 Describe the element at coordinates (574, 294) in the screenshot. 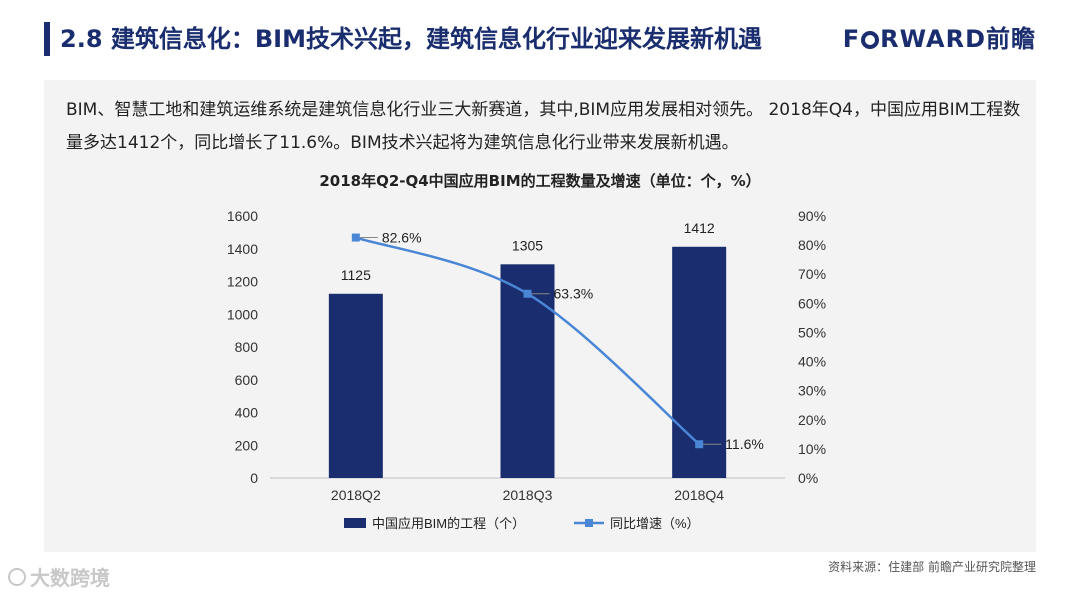

I see `line-value-label: 63.3%` at that location.